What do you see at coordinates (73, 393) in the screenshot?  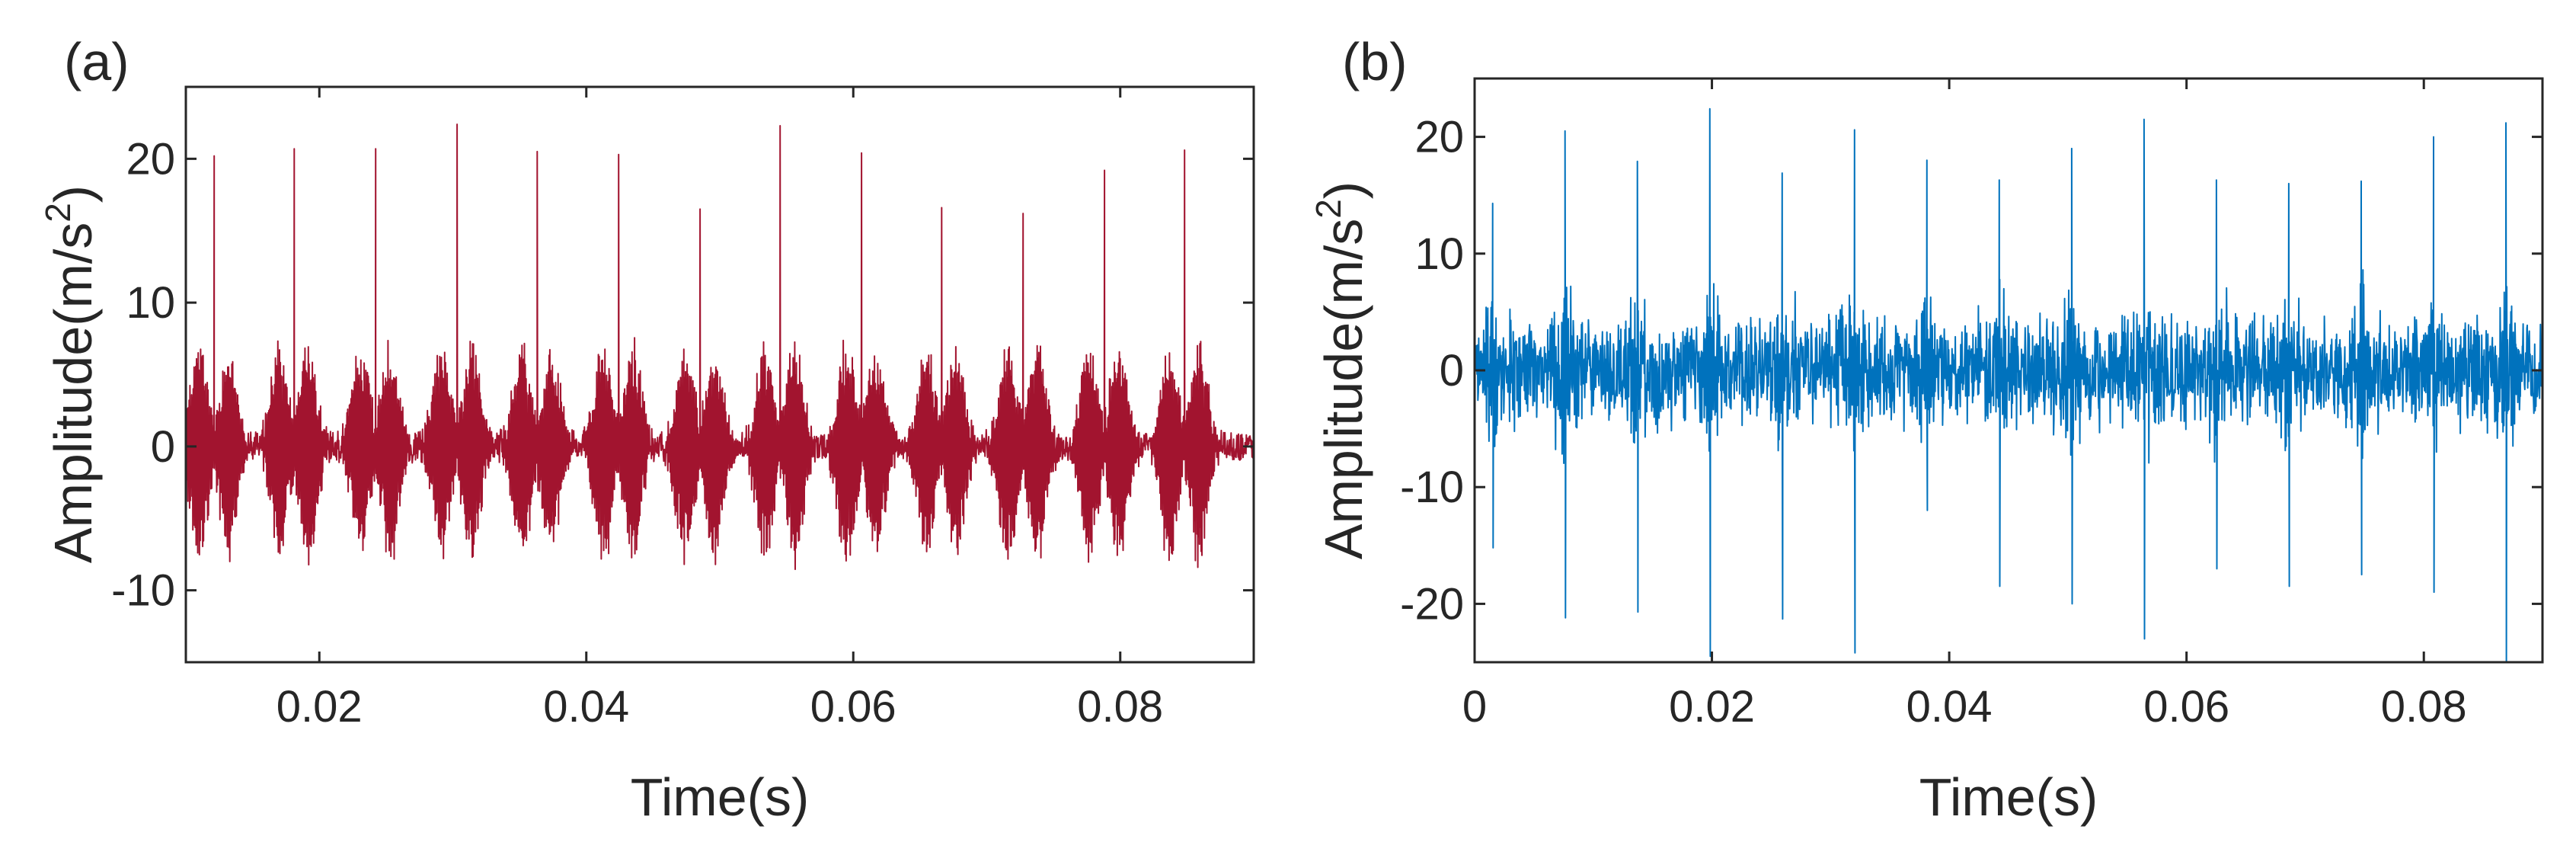 I see `panel-a-y-axis-label-text: Amplitude(m/s` at bounding box center [73, 393].